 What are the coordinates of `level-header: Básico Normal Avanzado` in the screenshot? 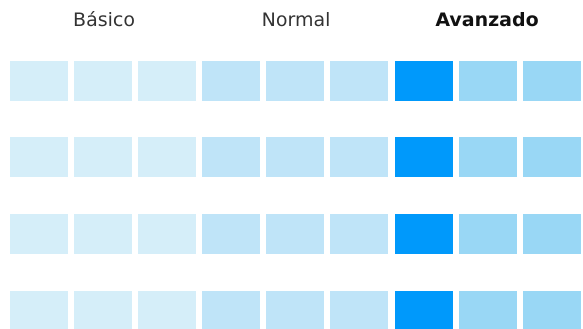 It's located at (291, 21).